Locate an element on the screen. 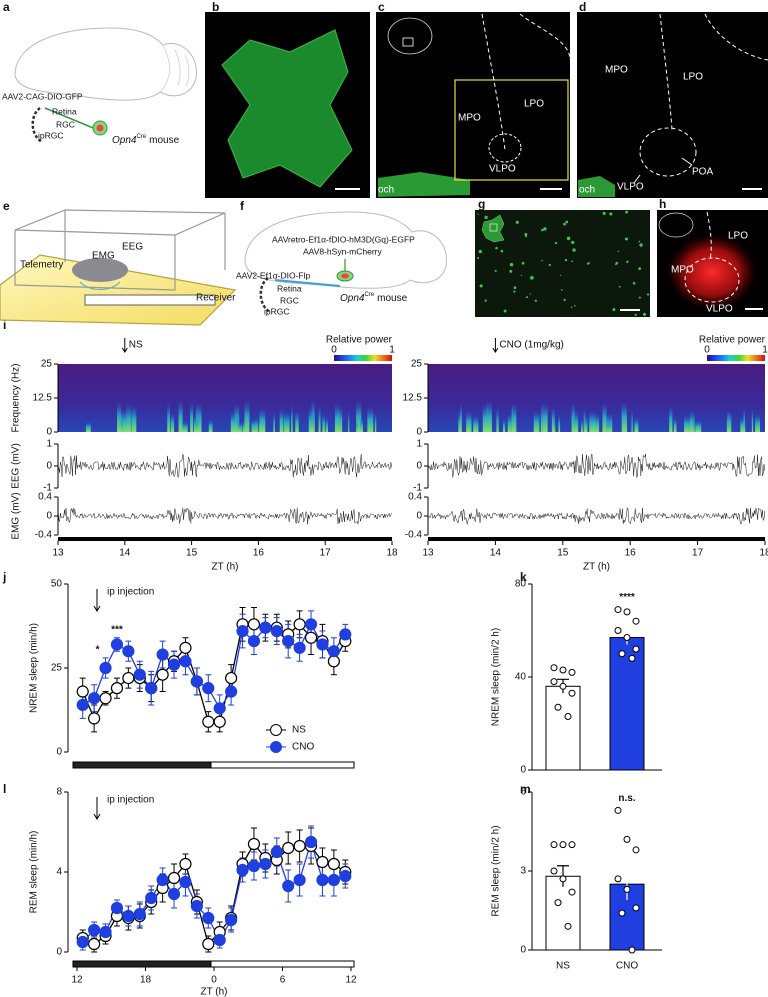  colorbar-tick: 1 is located at coordinates (392, 350).